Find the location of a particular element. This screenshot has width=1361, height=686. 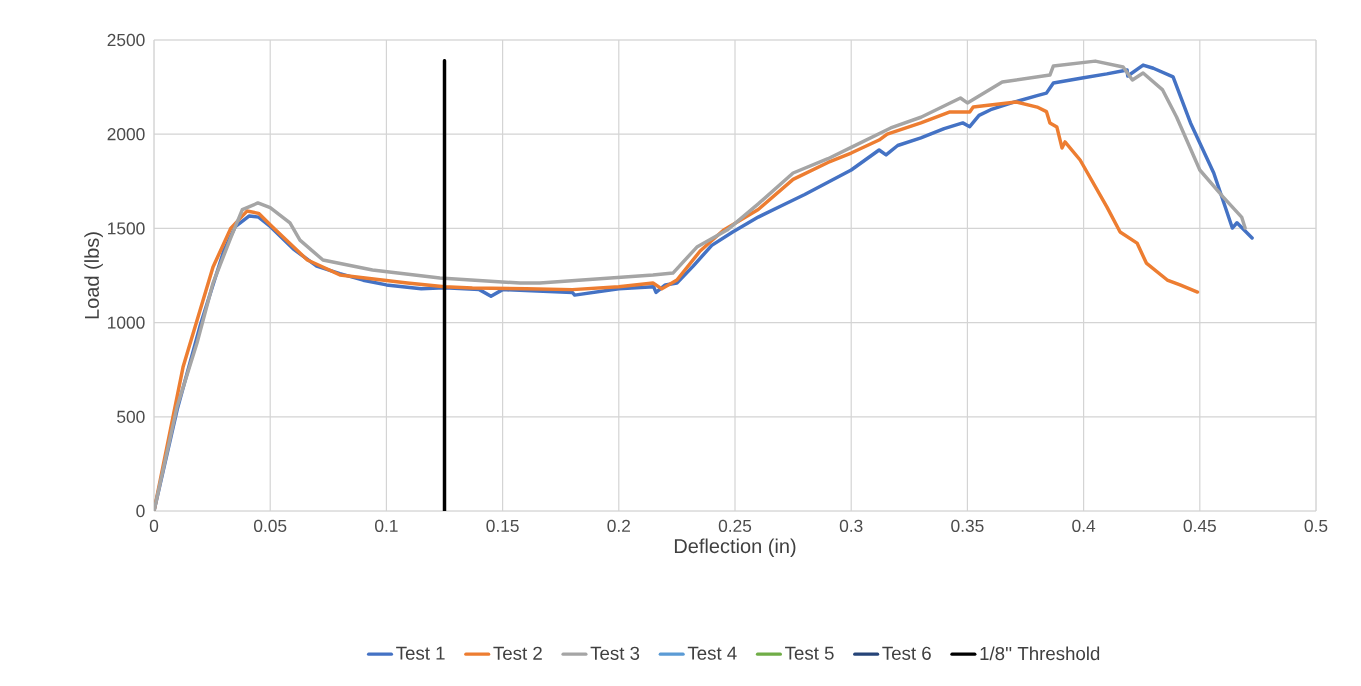

y-axis-title: Load (lbs) is located at coordinates (93, 275).